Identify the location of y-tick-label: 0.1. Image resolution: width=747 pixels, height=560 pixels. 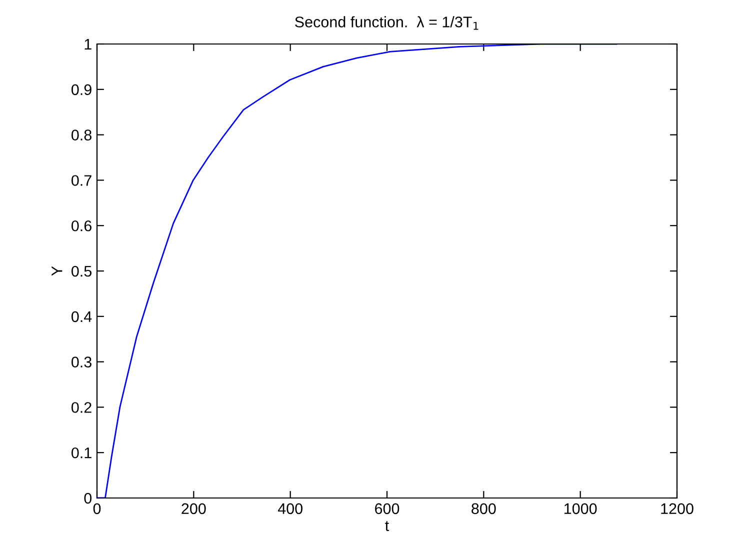
(82, 452).